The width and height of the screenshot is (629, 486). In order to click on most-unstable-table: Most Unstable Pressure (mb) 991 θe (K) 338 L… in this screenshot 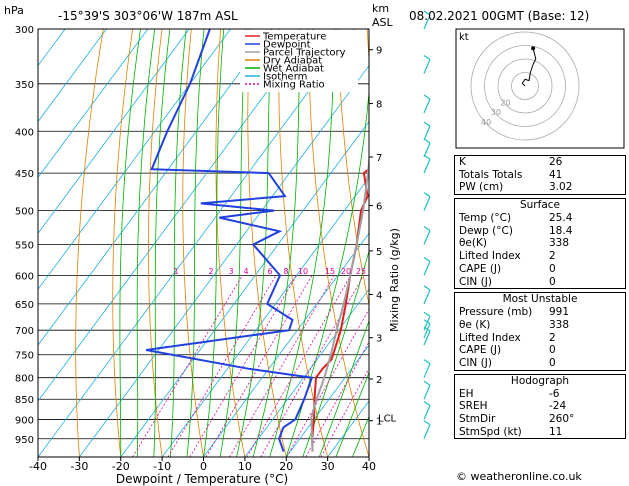, I will do `click(540, 331)`.